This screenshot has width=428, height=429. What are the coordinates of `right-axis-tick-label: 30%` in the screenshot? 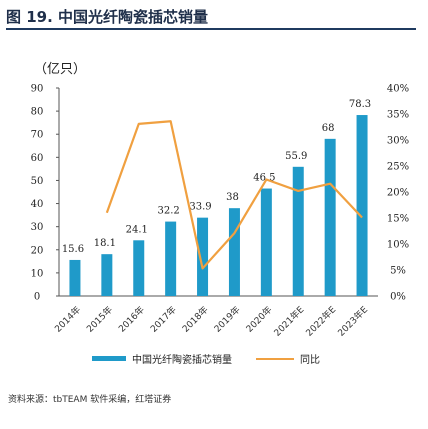 It's located at (398, 141).